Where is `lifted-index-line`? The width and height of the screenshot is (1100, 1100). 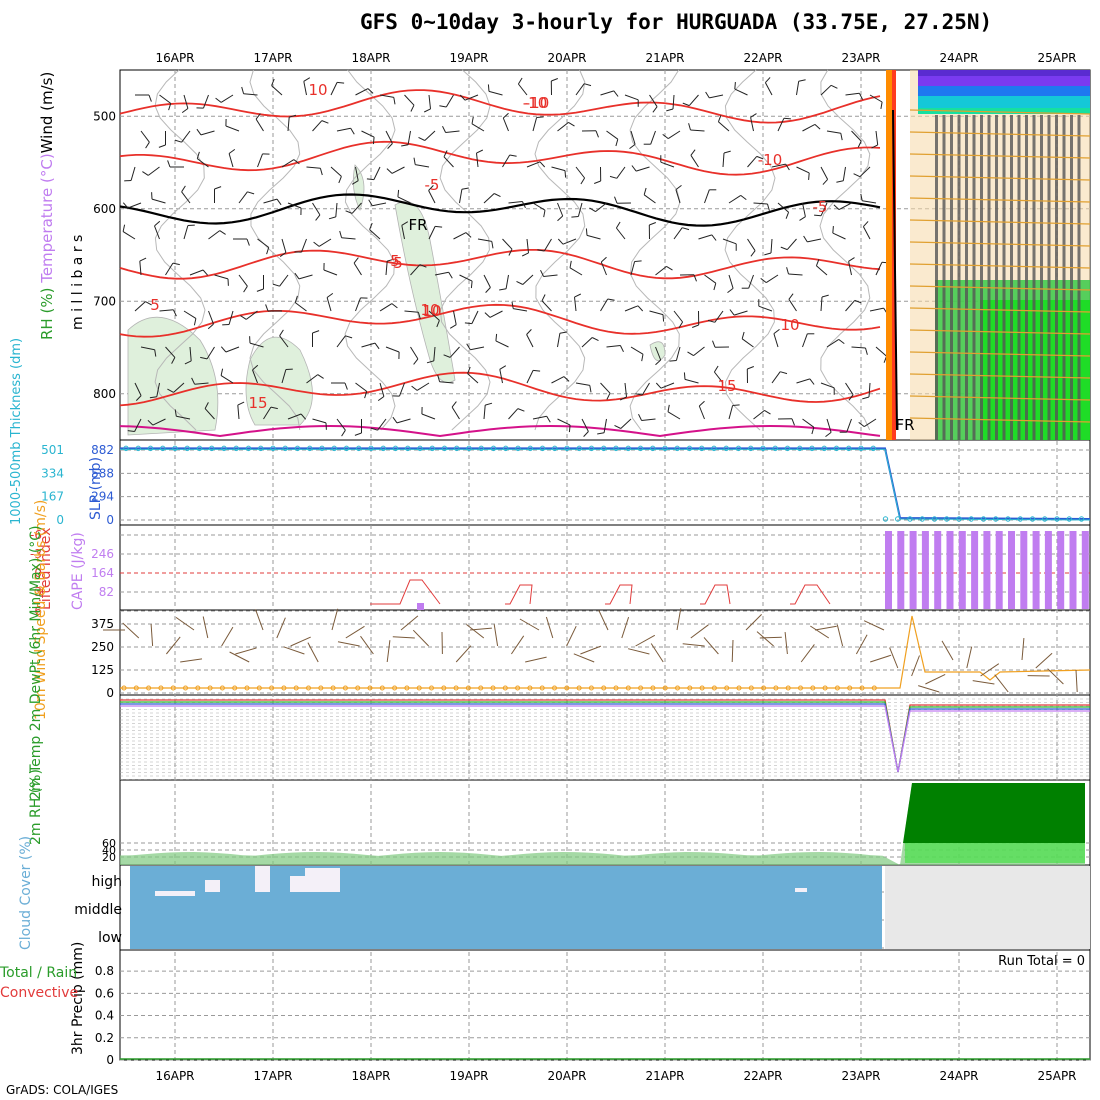
lifted-index-line is located at coordinates (810, 594).